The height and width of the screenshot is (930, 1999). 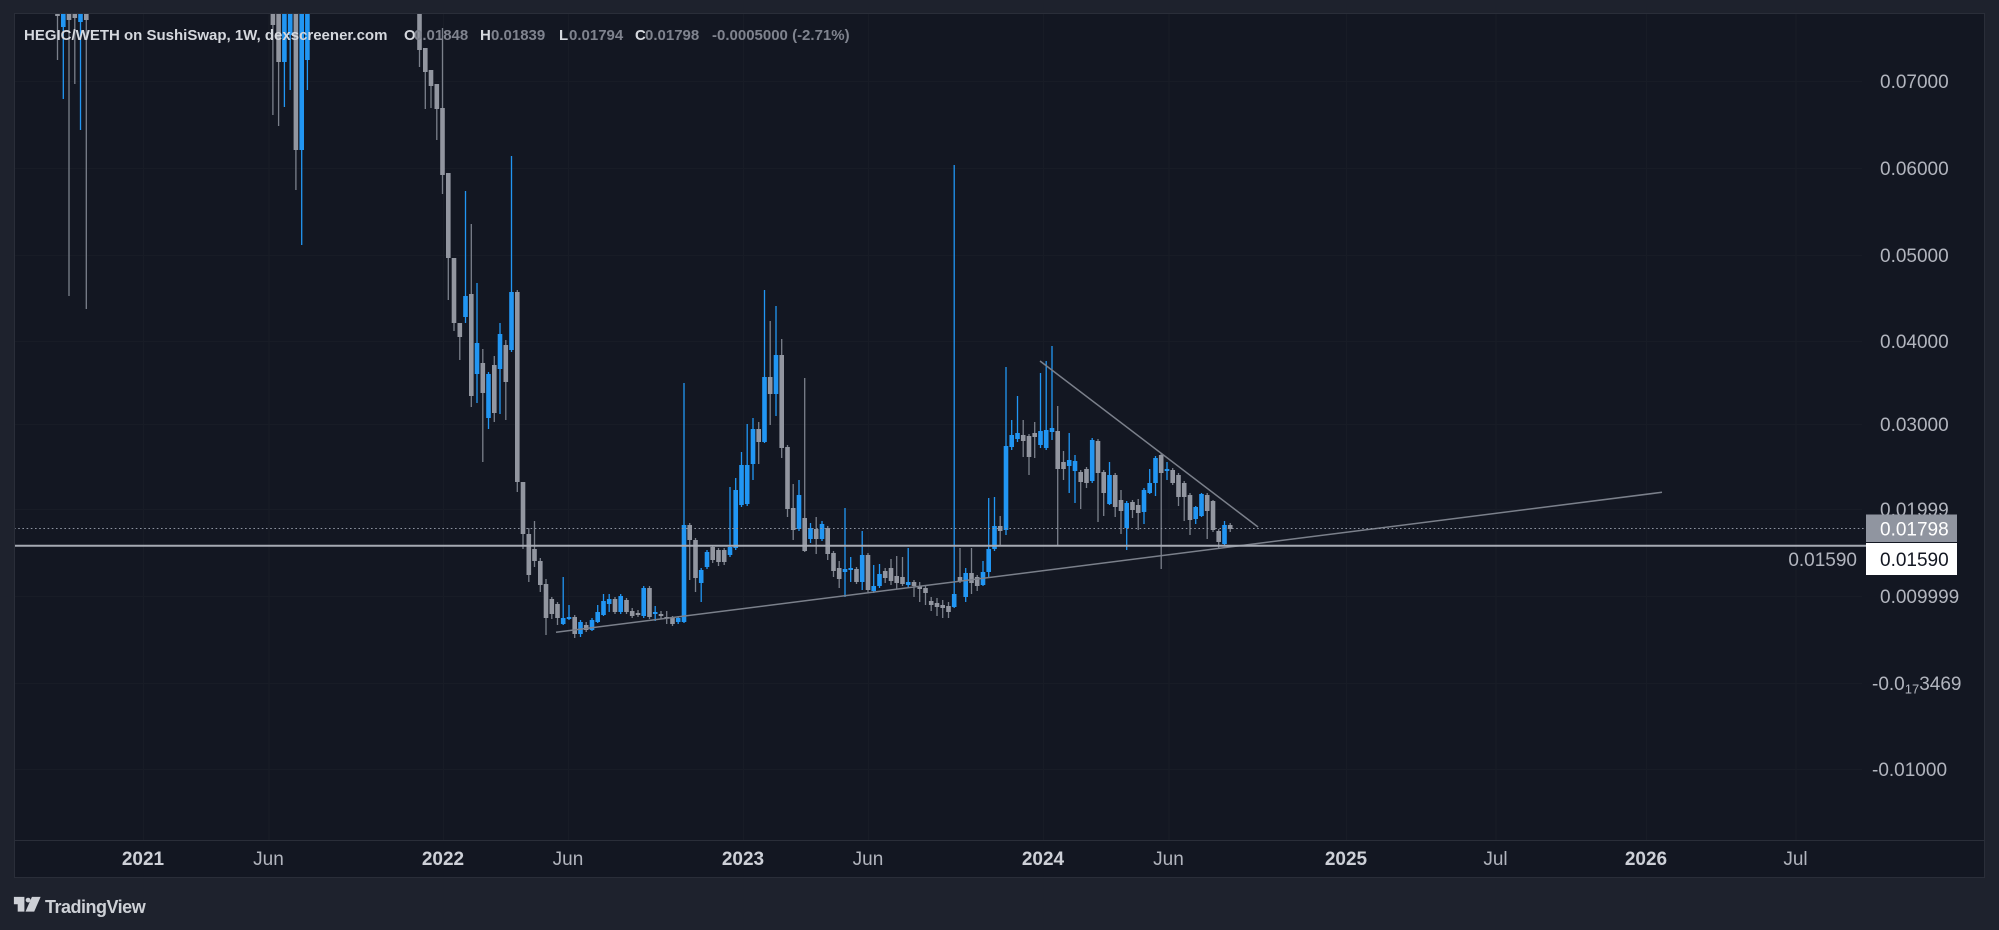 I want to click on svg-text: 0.01794, so click(x=596, y=35).